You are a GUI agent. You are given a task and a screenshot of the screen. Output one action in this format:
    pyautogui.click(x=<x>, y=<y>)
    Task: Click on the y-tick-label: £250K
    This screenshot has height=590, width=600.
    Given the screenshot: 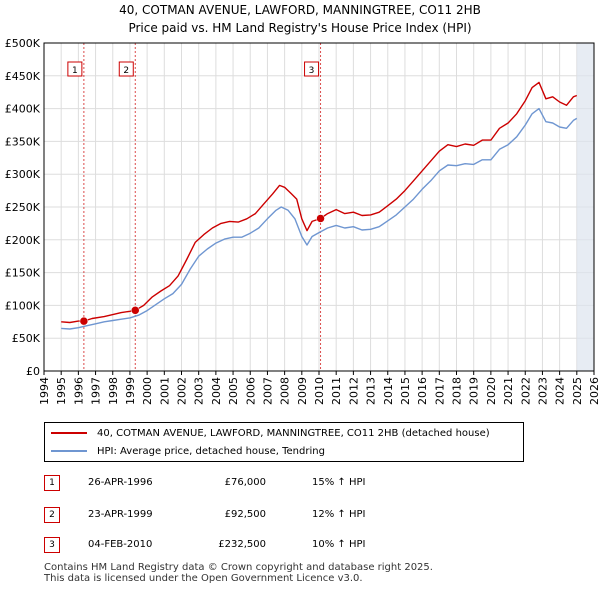 What is the action you would take?
    pyautogui.click(x=23, y=207)
    